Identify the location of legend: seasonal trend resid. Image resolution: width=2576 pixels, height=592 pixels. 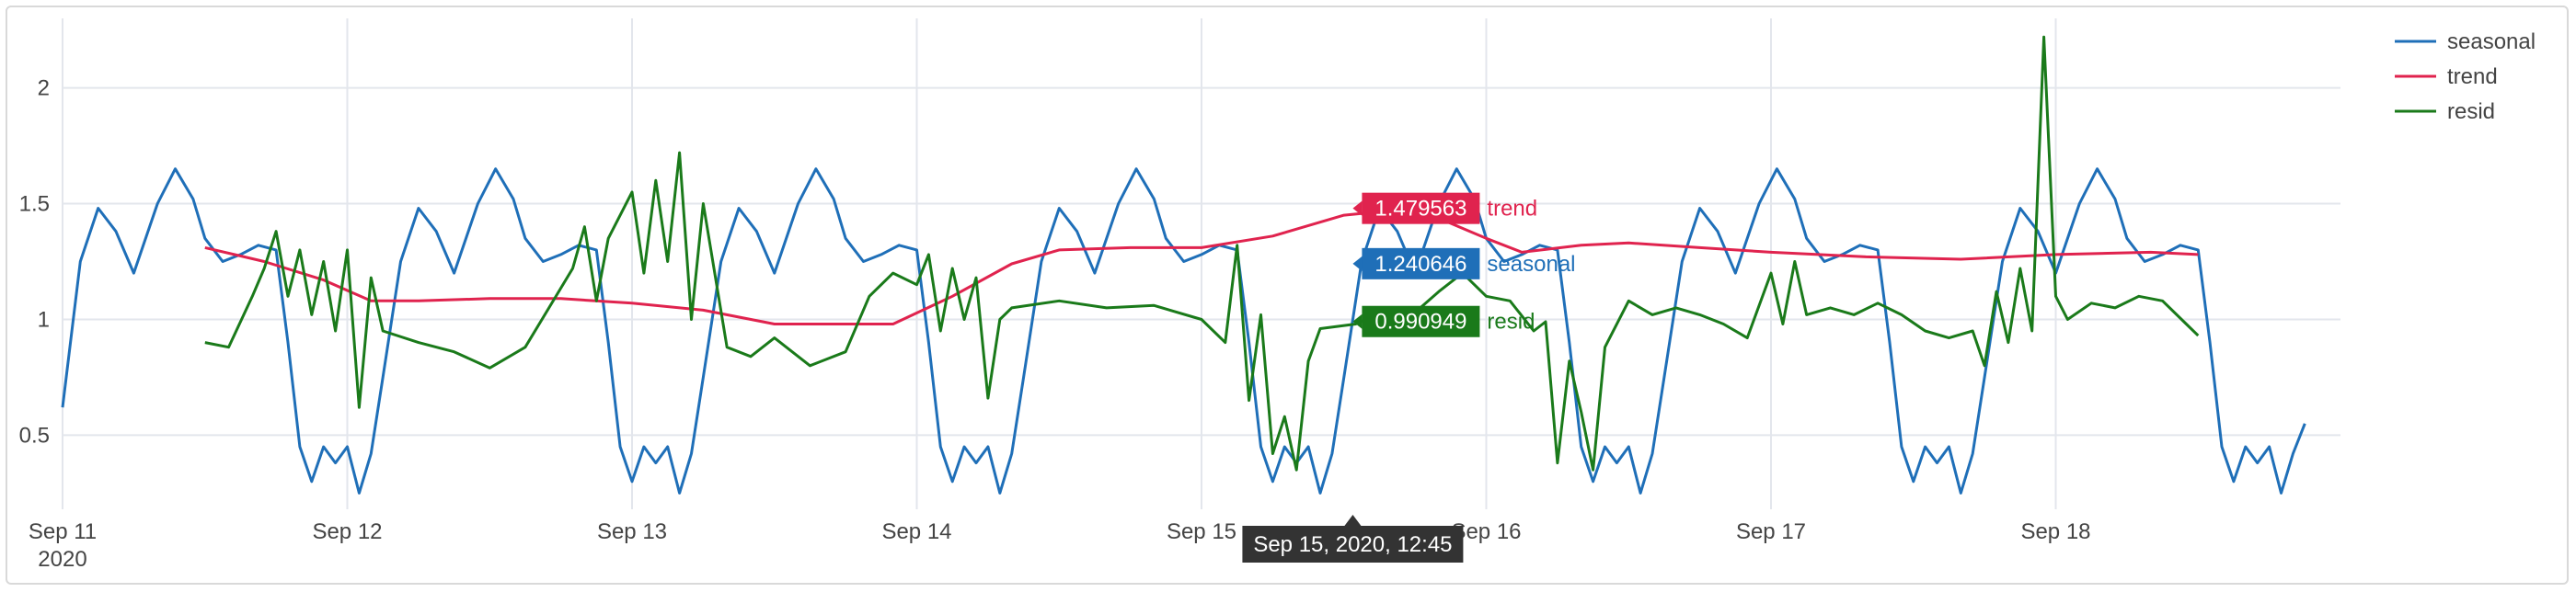
(2465, 76).